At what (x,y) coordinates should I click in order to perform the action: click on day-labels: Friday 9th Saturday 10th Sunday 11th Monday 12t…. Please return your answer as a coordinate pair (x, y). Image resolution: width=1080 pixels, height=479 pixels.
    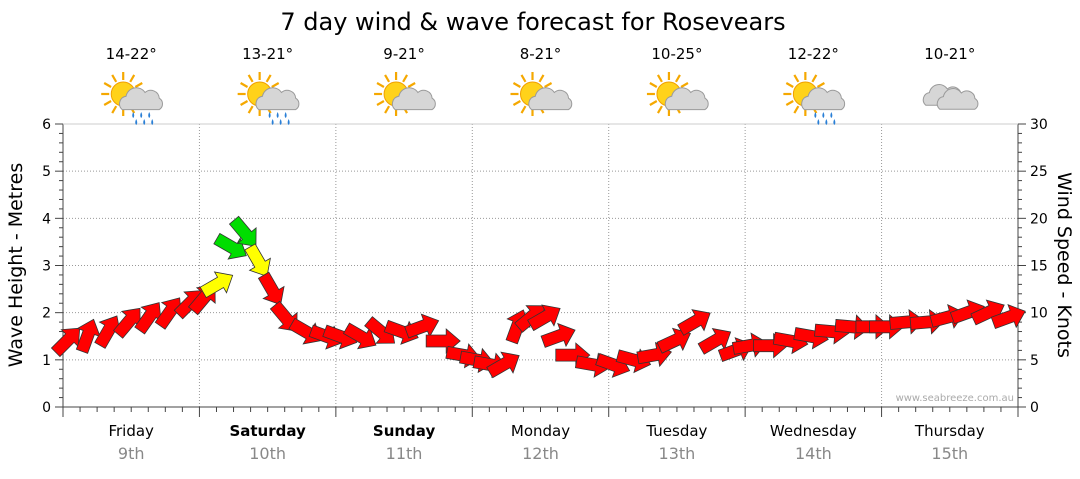
    Looking at the image, I should click on (546, 442).